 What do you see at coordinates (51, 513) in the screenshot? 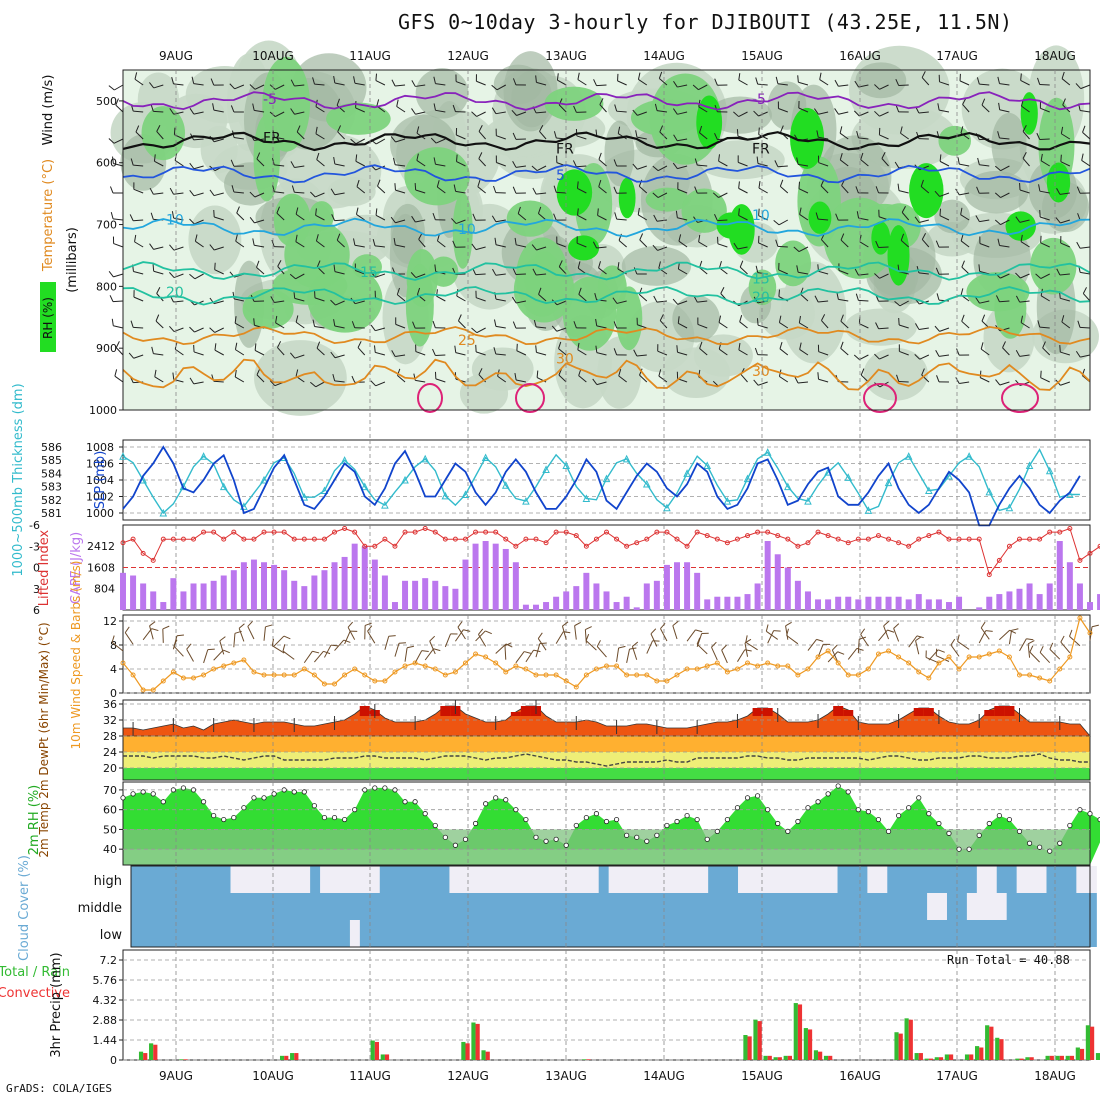
I see `thickness-tick-label: 581` at bounding box center [51, 513].